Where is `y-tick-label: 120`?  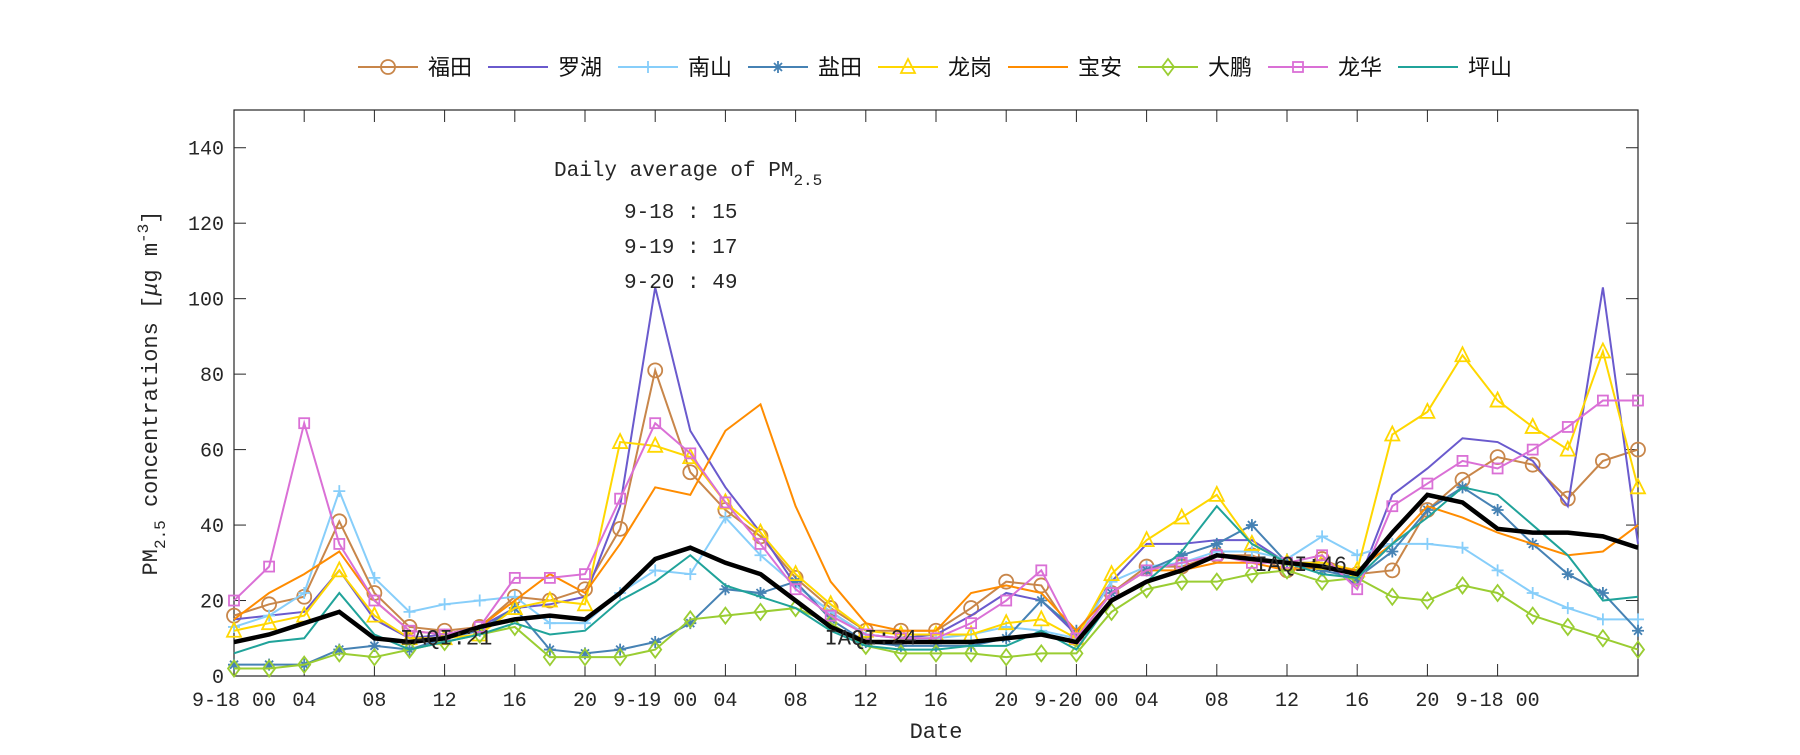 y-tick-label: 120 is located at coordinates (206, 225).